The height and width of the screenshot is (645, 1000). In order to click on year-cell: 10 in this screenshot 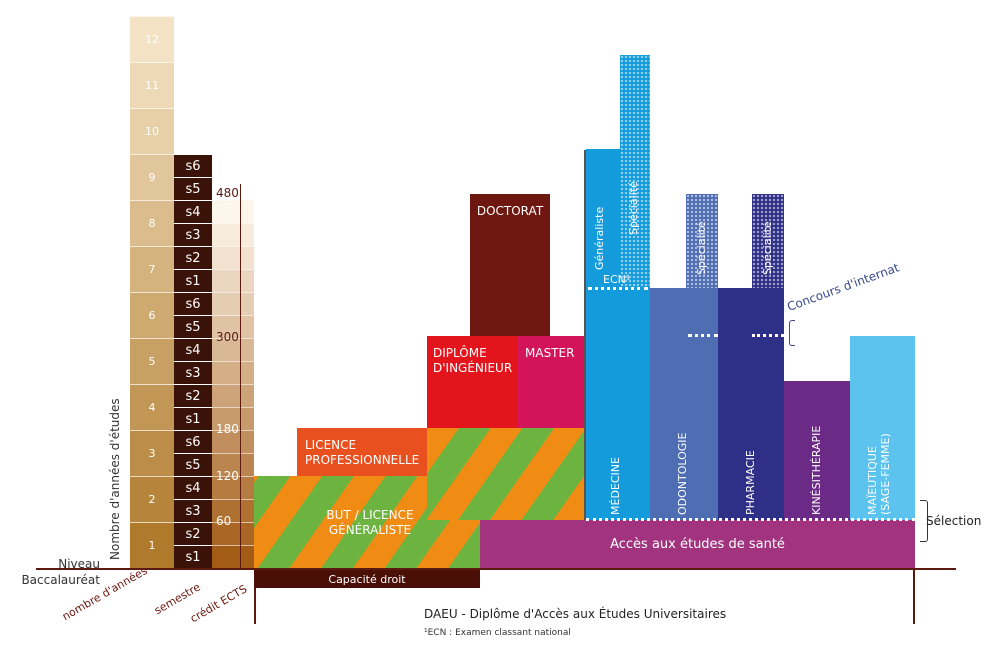, I will do `click(152, 131)`.